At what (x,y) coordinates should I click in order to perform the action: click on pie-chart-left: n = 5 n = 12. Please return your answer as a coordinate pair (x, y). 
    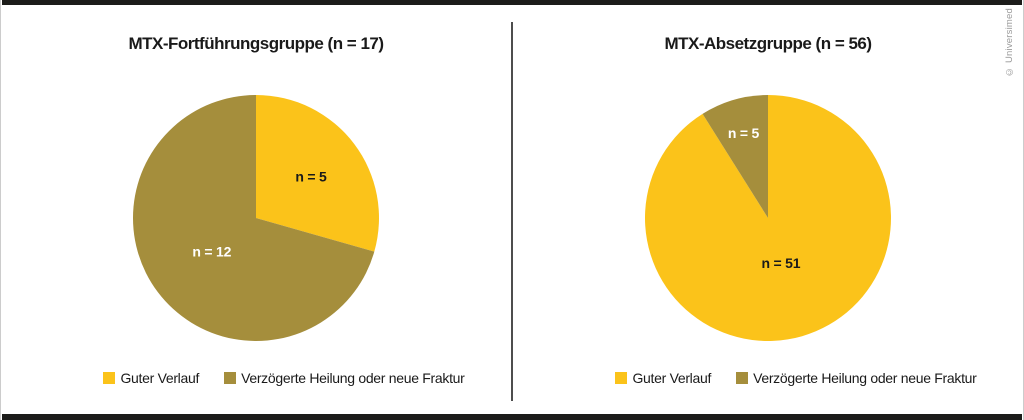
    Looking at the image, I should click on (255, 218).